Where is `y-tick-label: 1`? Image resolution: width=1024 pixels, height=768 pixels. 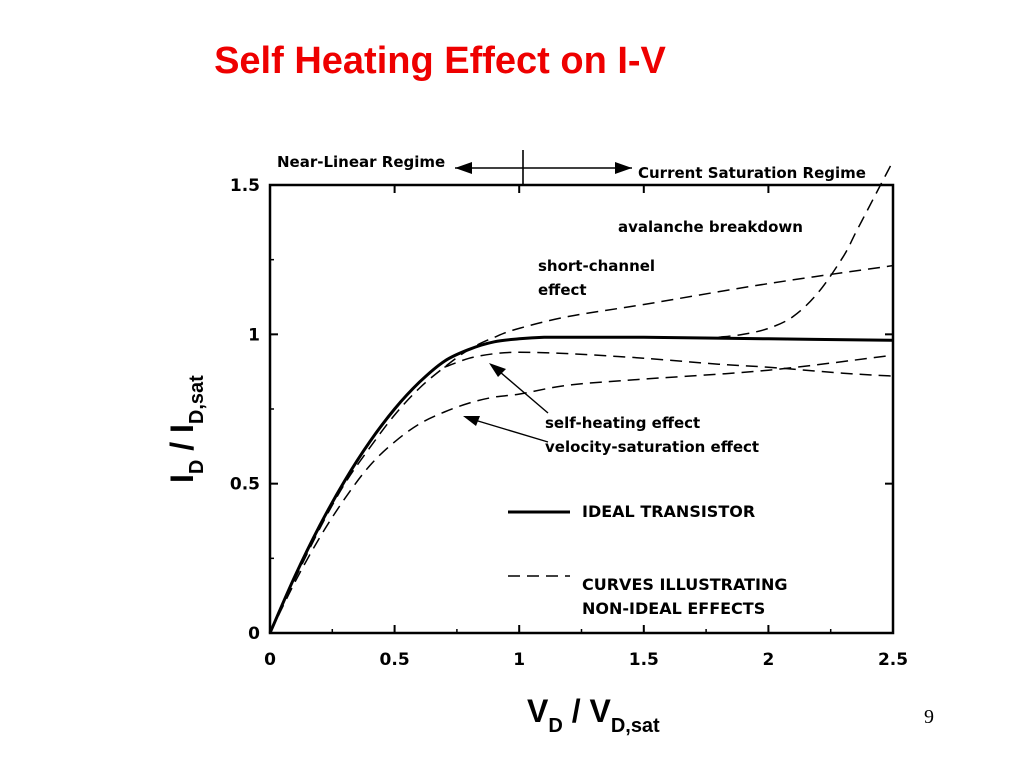
y-tick-label: 1 is located at coordinates (254, 335).